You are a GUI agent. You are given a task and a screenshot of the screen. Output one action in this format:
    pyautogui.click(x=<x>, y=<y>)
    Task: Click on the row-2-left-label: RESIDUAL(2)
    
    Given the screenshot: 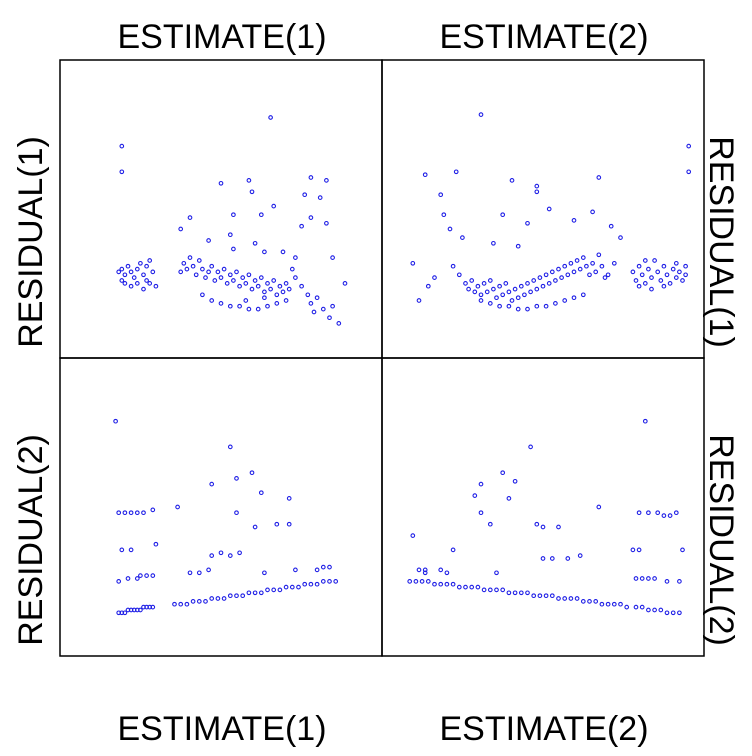 What is the action you would take?
    pyautogui.click(x=31, y=540)
    